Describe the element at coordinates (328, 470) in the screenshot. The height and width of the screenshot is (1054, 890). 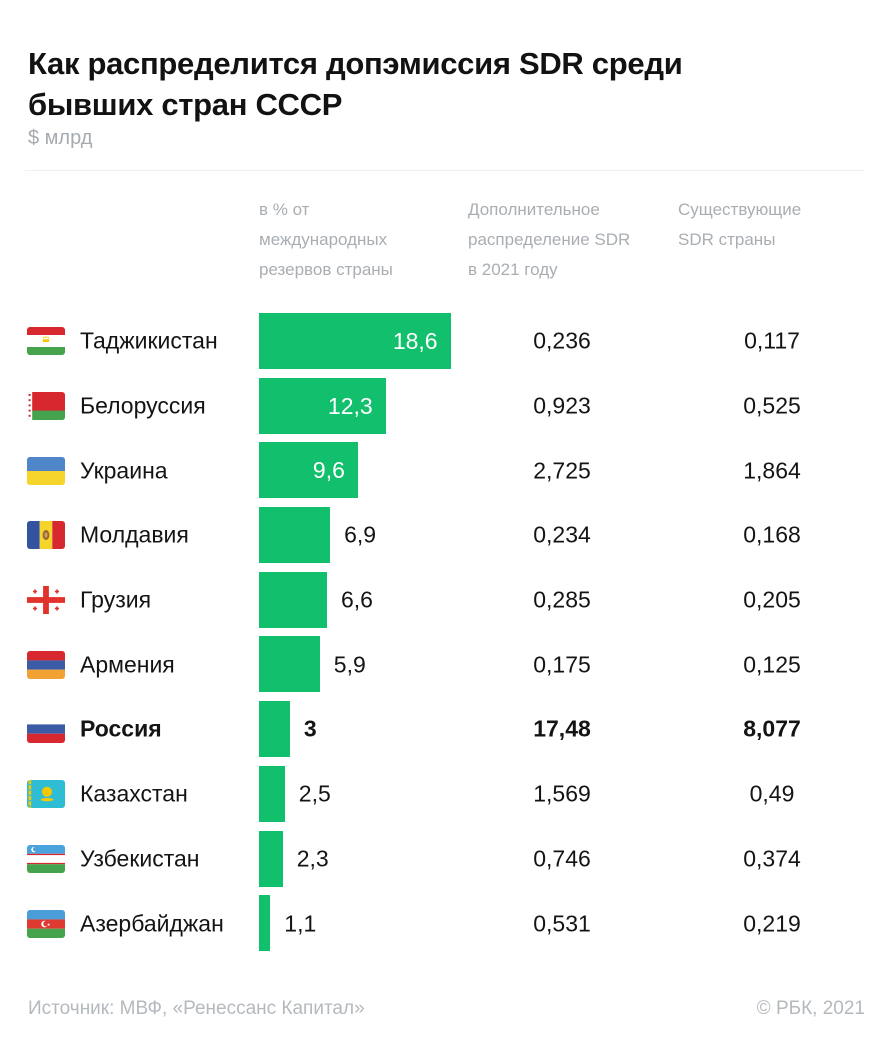
I see `percent-bar-value: 9,6` at that location.